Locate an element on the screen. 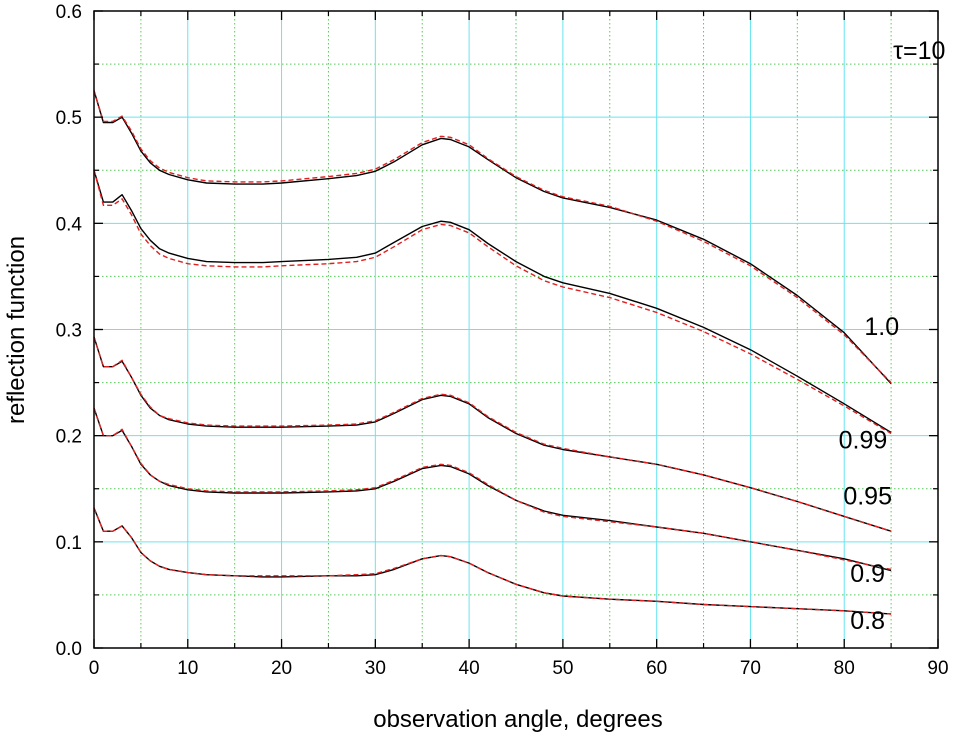 Image resolution: width=954 pixels, height=738 pixels. series-line-9-solid is located at coordinates (492, 561).